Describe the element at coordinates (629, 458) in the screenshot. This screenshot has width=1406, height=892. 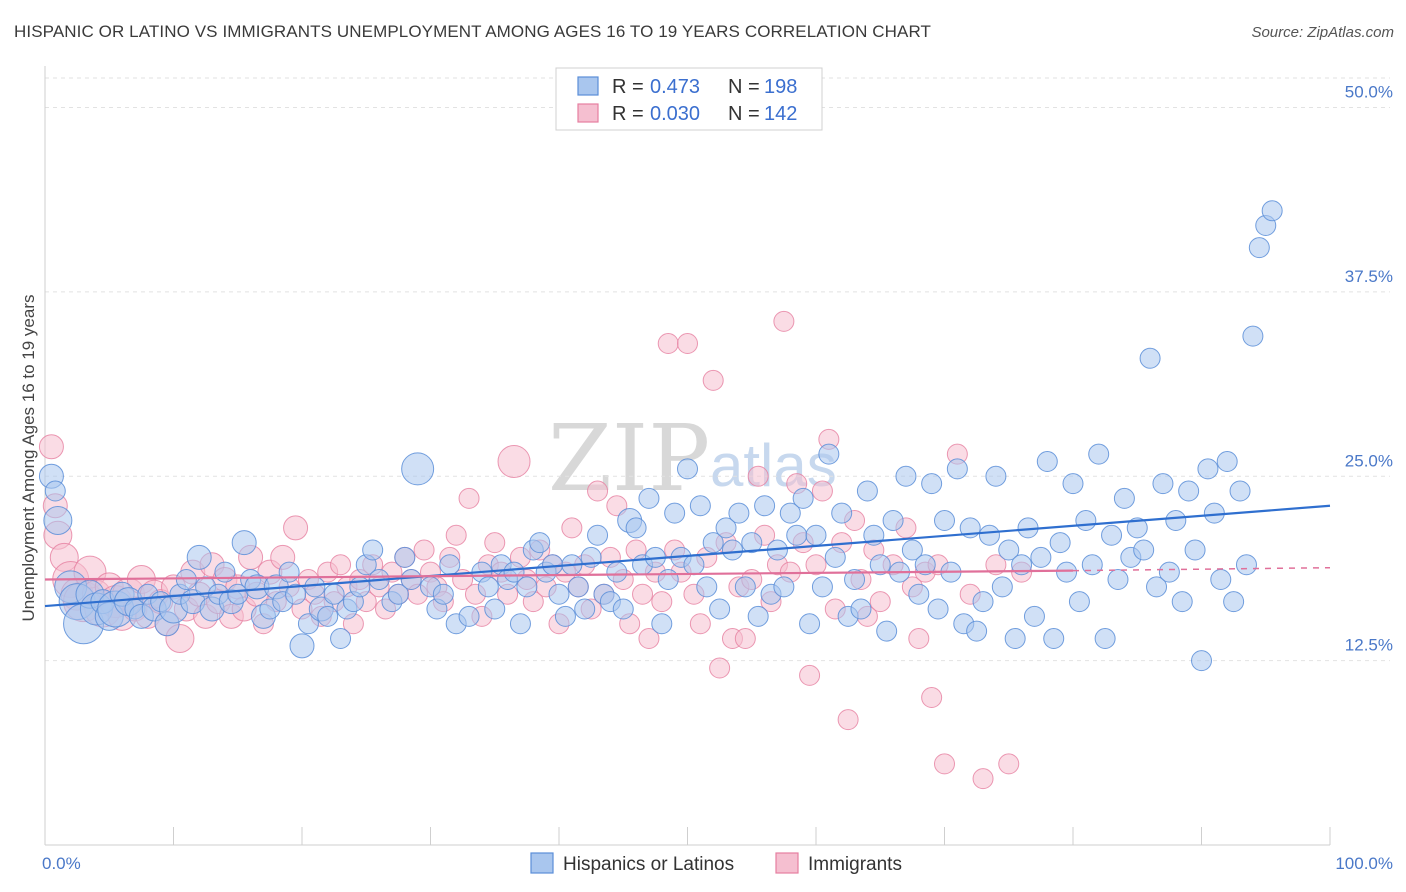
I see `watermark-zip: ZIP` at that location.